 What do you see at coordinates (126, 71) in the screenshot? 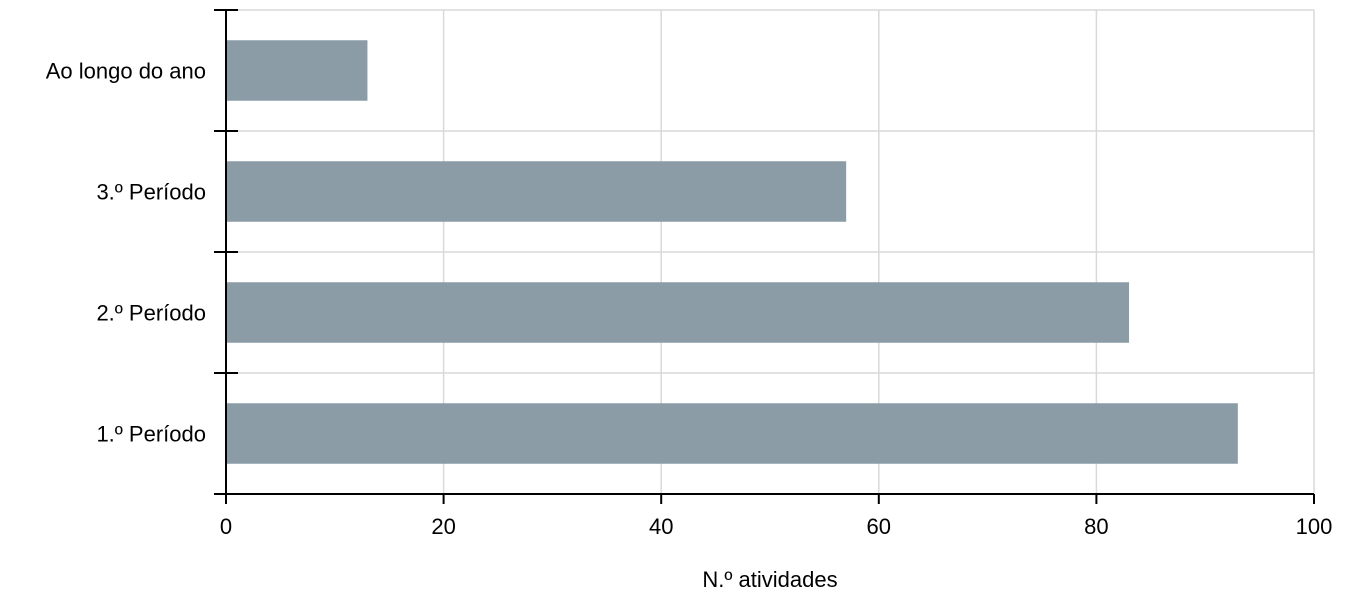
I see `y-tick-label-0: Ao longo do ano` at bounding box center [126, 71].